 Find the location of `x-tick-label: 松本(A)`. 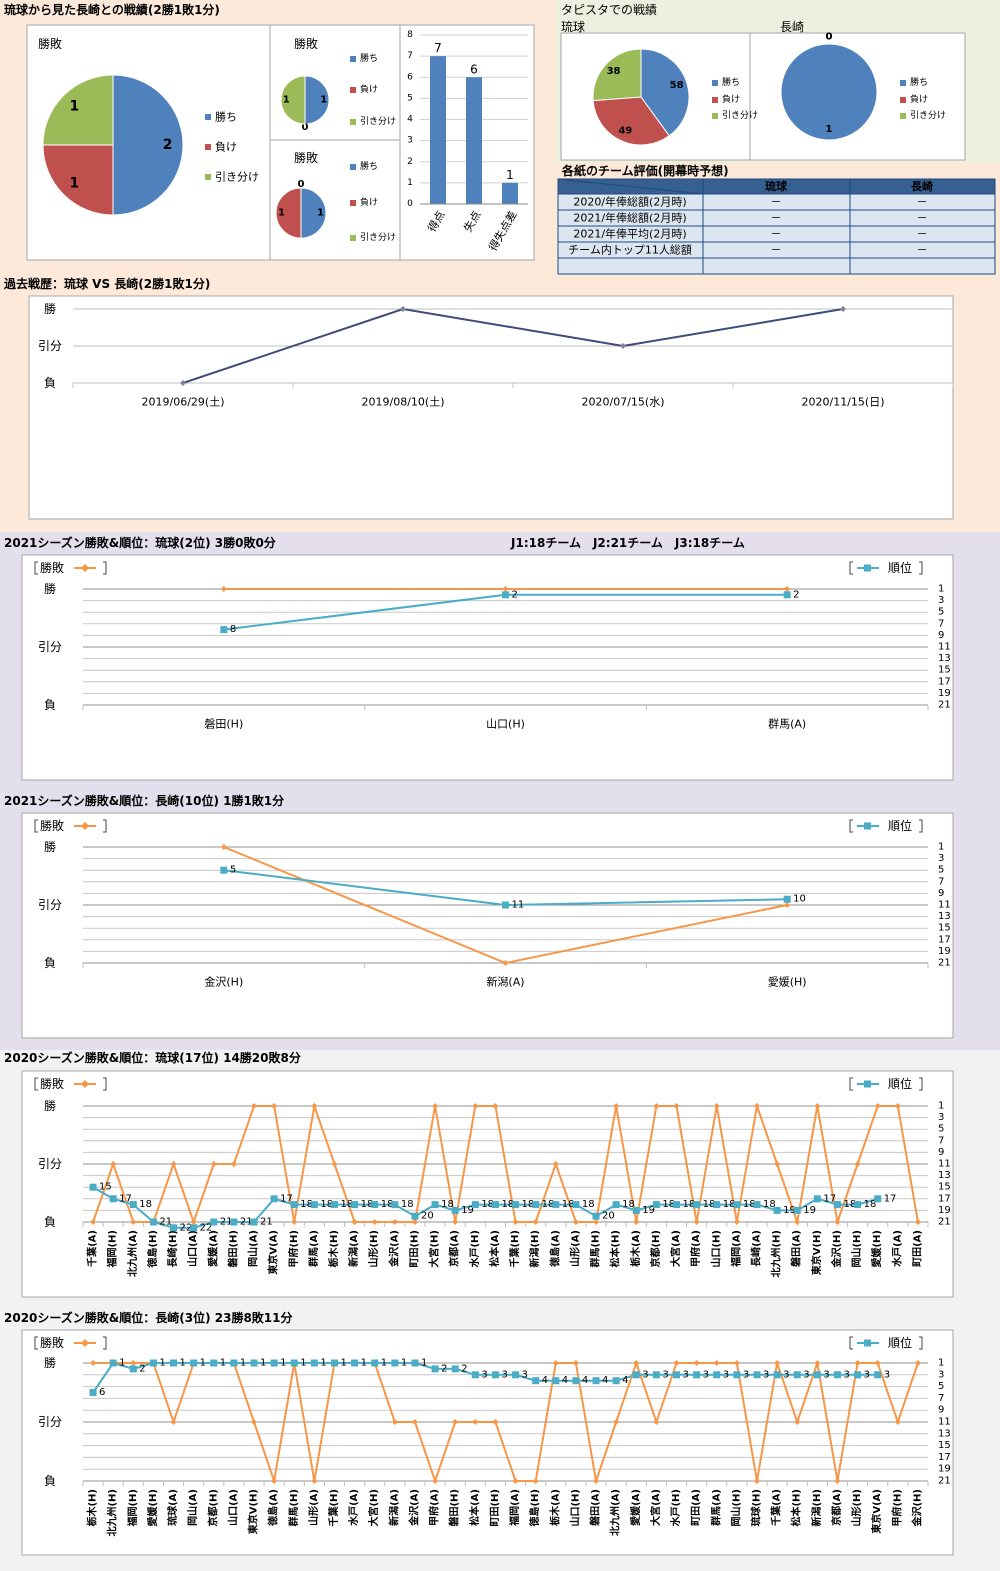

x-tick-label: 松本(A) is located at coordinates (494, 1248).